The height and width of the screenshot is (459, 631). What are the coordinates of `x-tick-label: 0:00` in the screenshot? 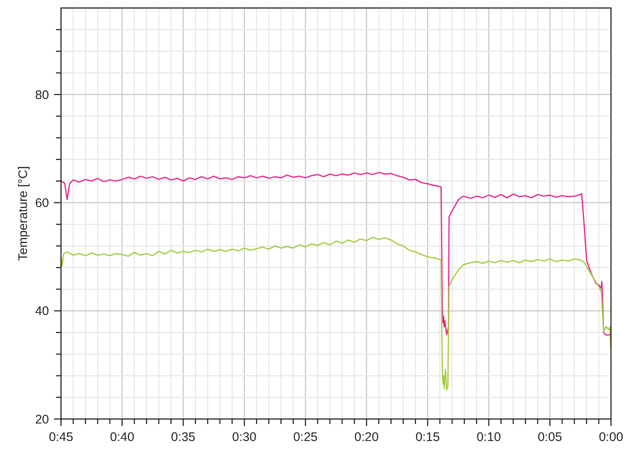 It's located at (611, 437).